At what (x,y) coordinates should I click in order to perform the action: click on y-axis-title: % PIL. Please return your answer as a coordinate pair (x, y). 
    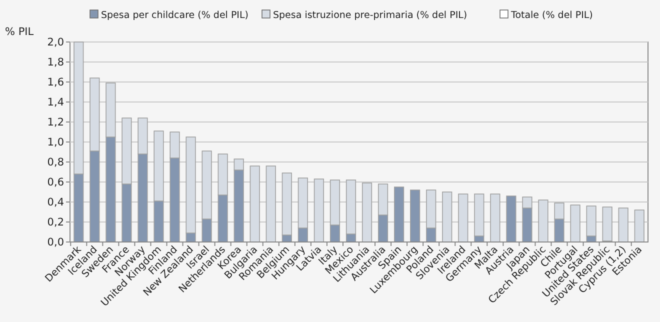
    Looking at the image, I should click on (19, 32).